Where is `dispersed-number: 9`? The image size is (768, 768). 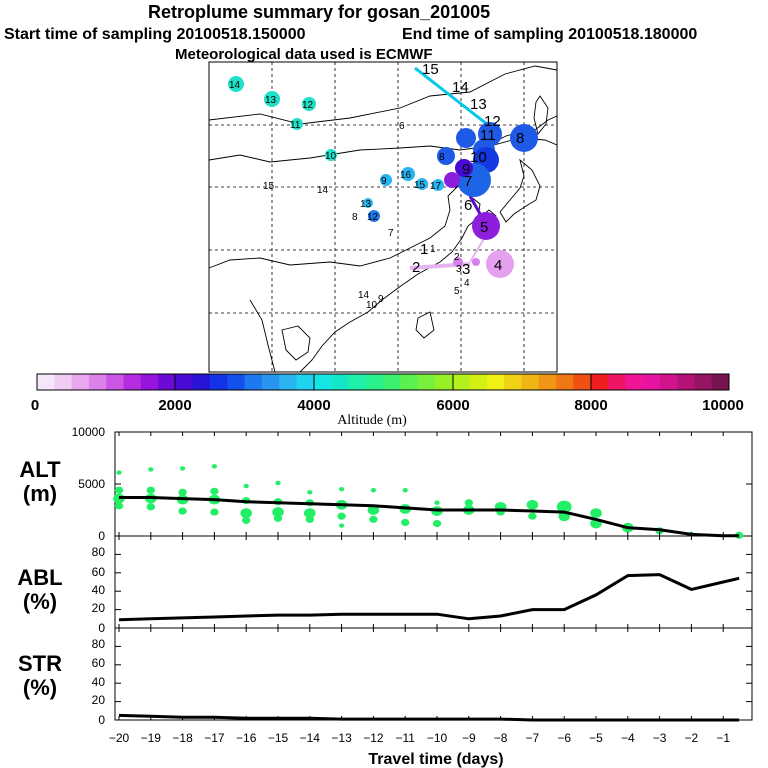 dispersed-number: 9 is located at coordinates (381, 299).